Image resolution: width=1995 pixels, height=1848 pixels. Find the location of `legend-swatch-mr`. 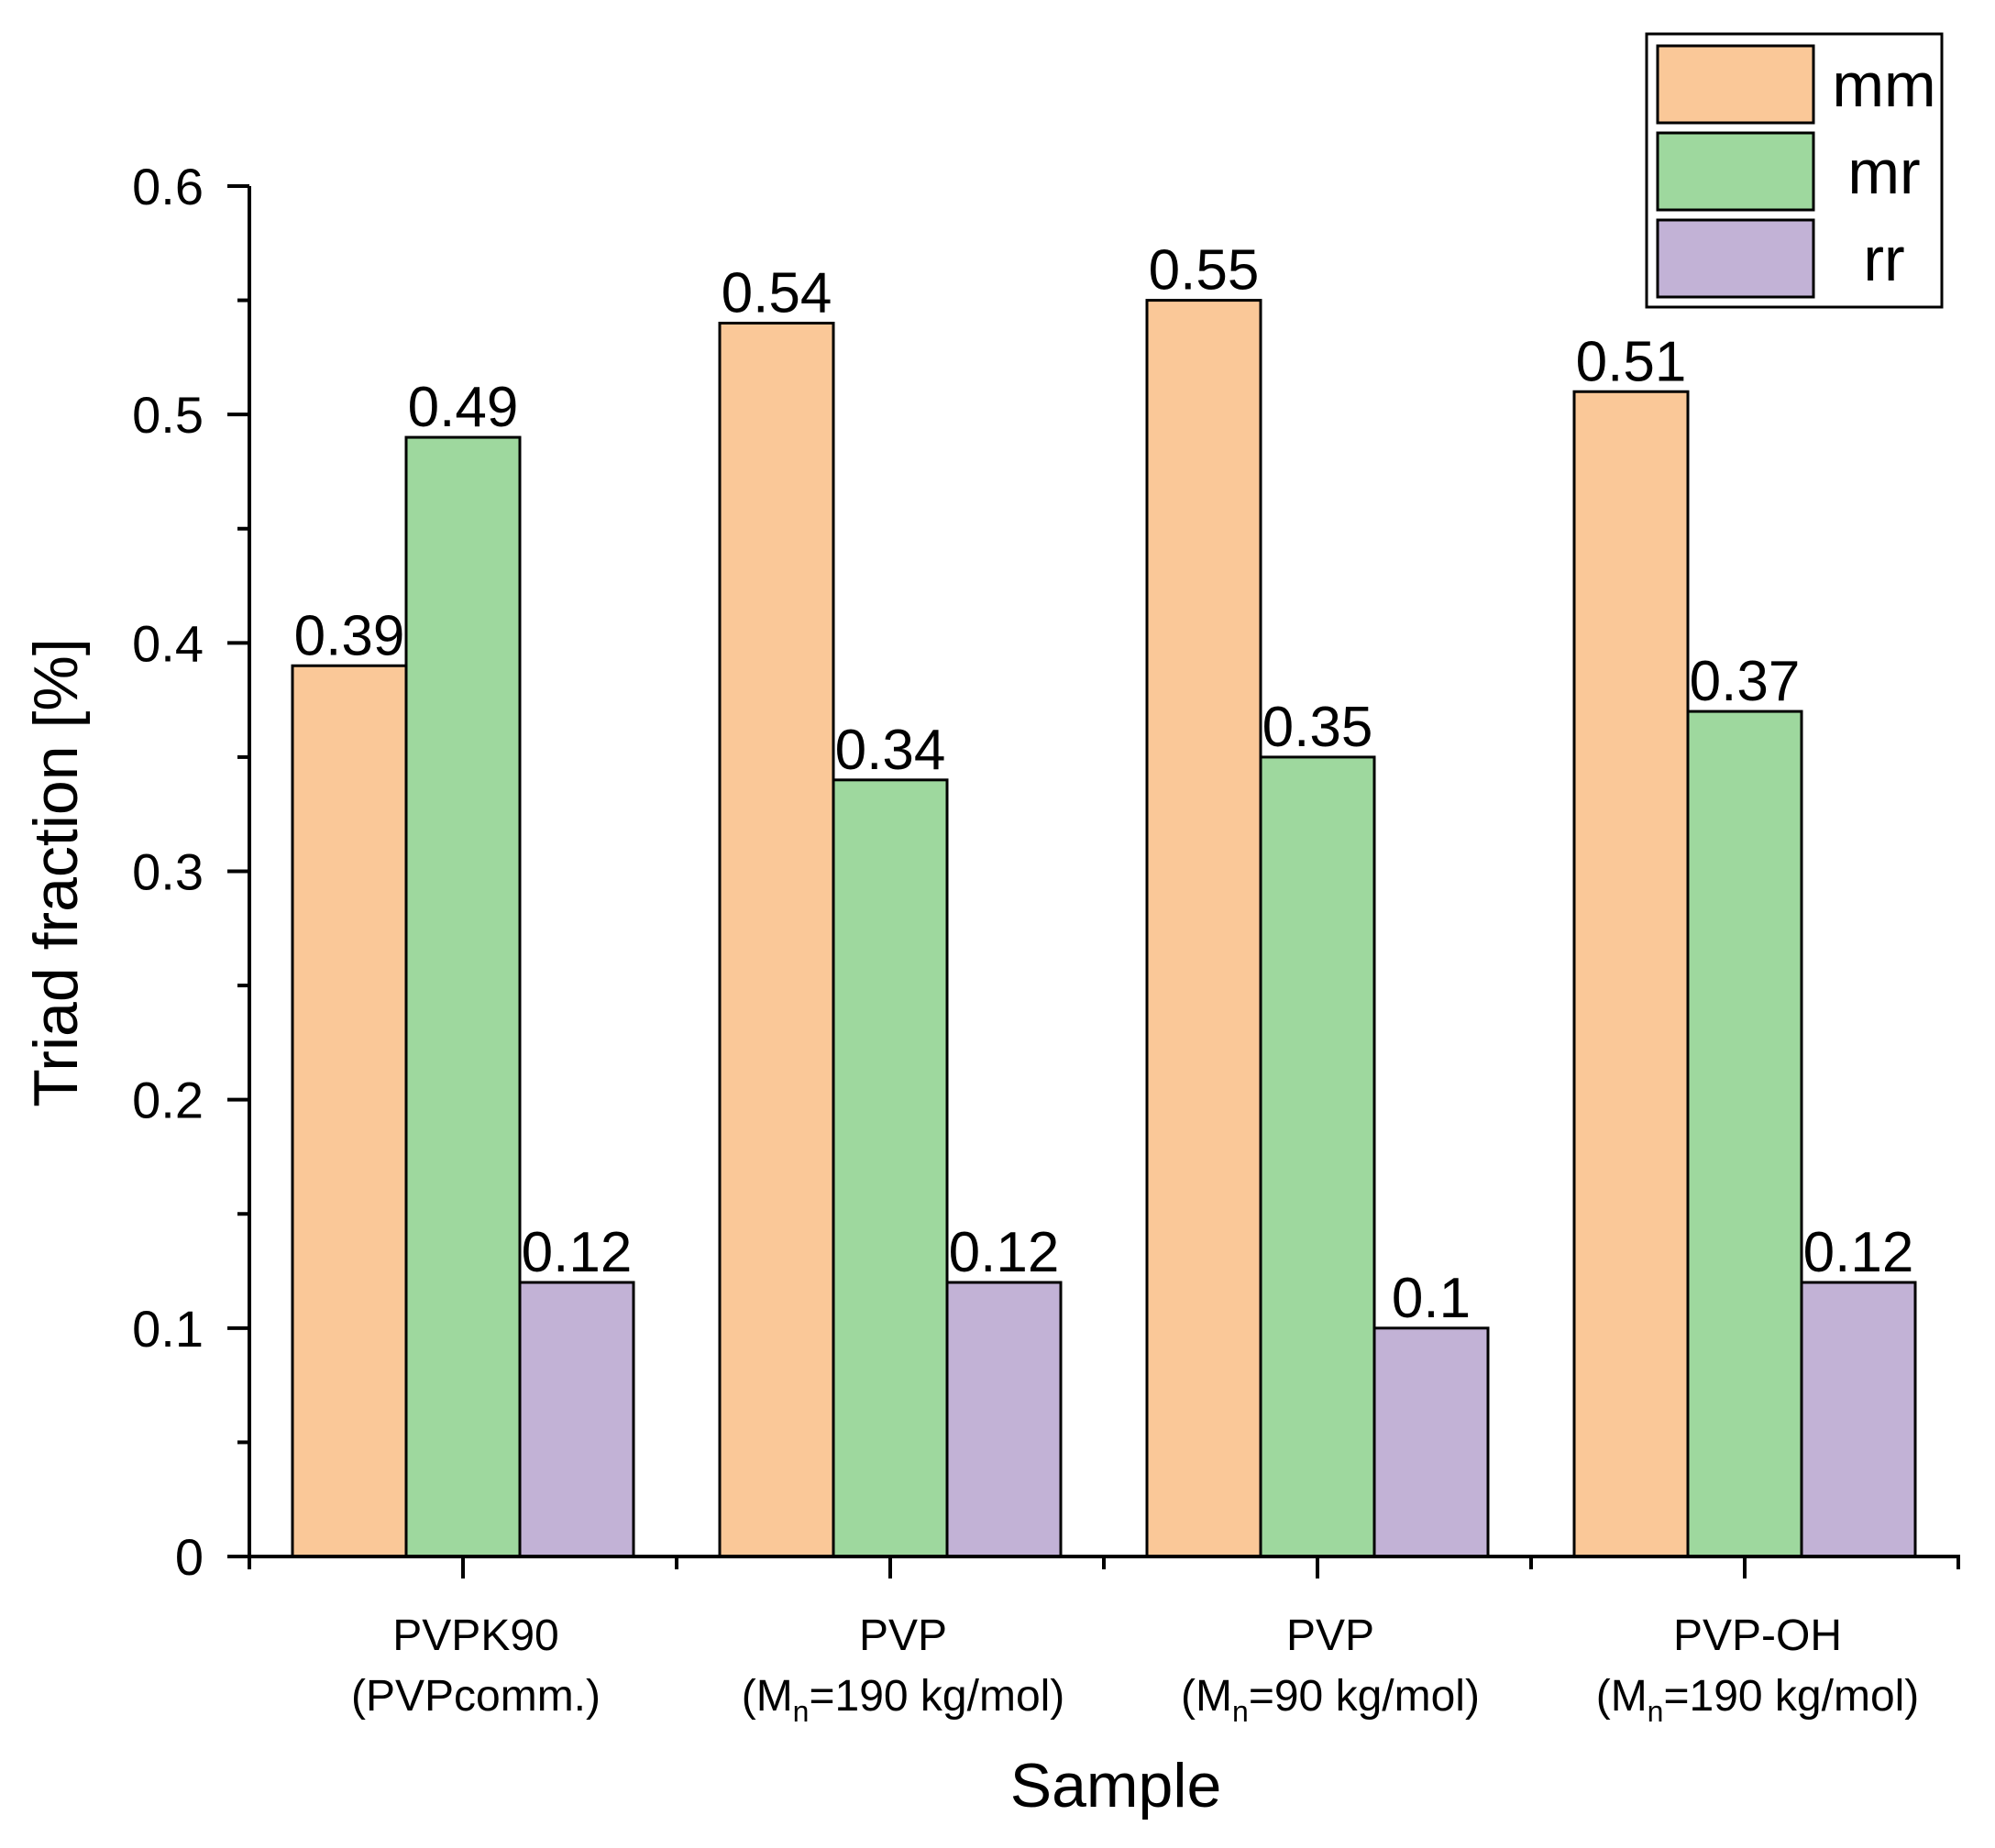

legend-swatch-mr is located at coordinates (1735, 171).